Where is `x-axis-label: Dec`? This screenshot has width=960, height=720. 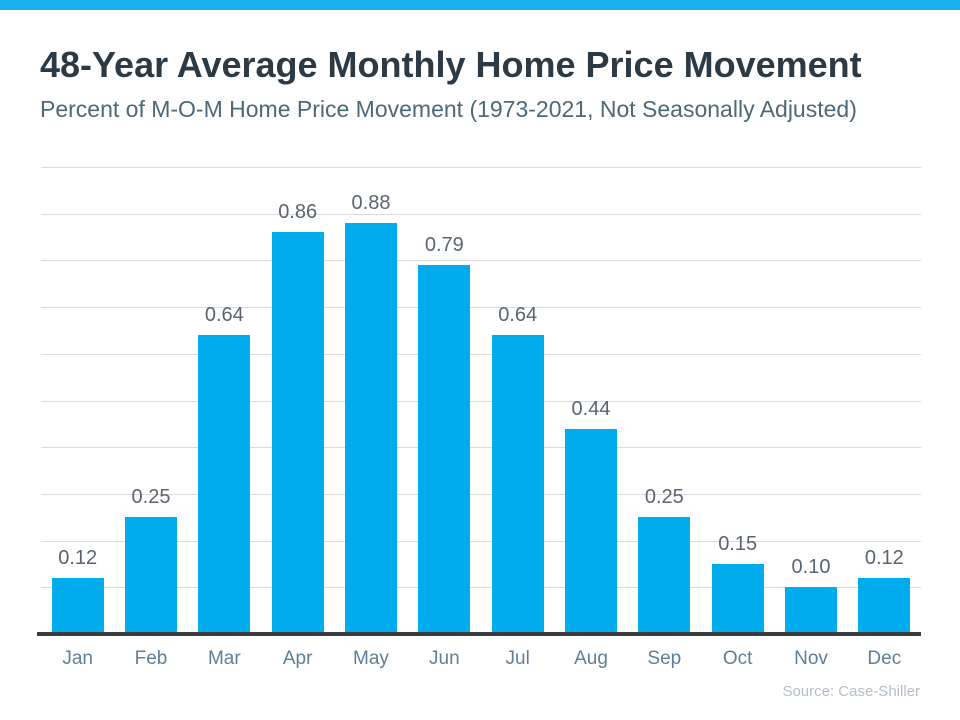 x-axis-label: Dec is located at coordinates (884, 658).